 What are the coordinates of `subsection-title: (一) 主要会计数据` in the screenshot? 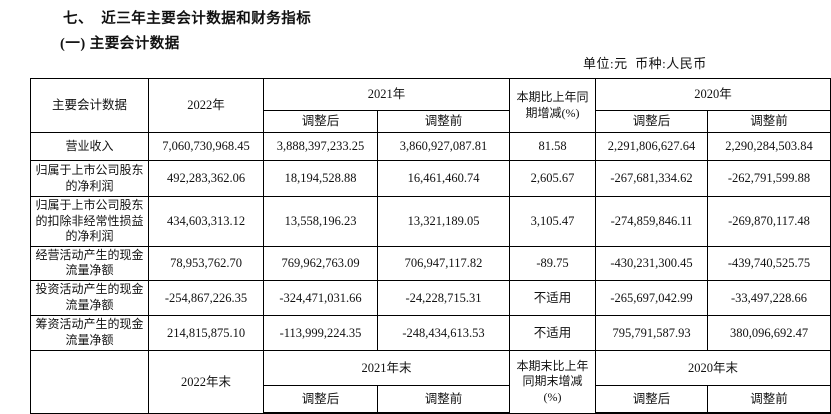 It's located at (120, 44).